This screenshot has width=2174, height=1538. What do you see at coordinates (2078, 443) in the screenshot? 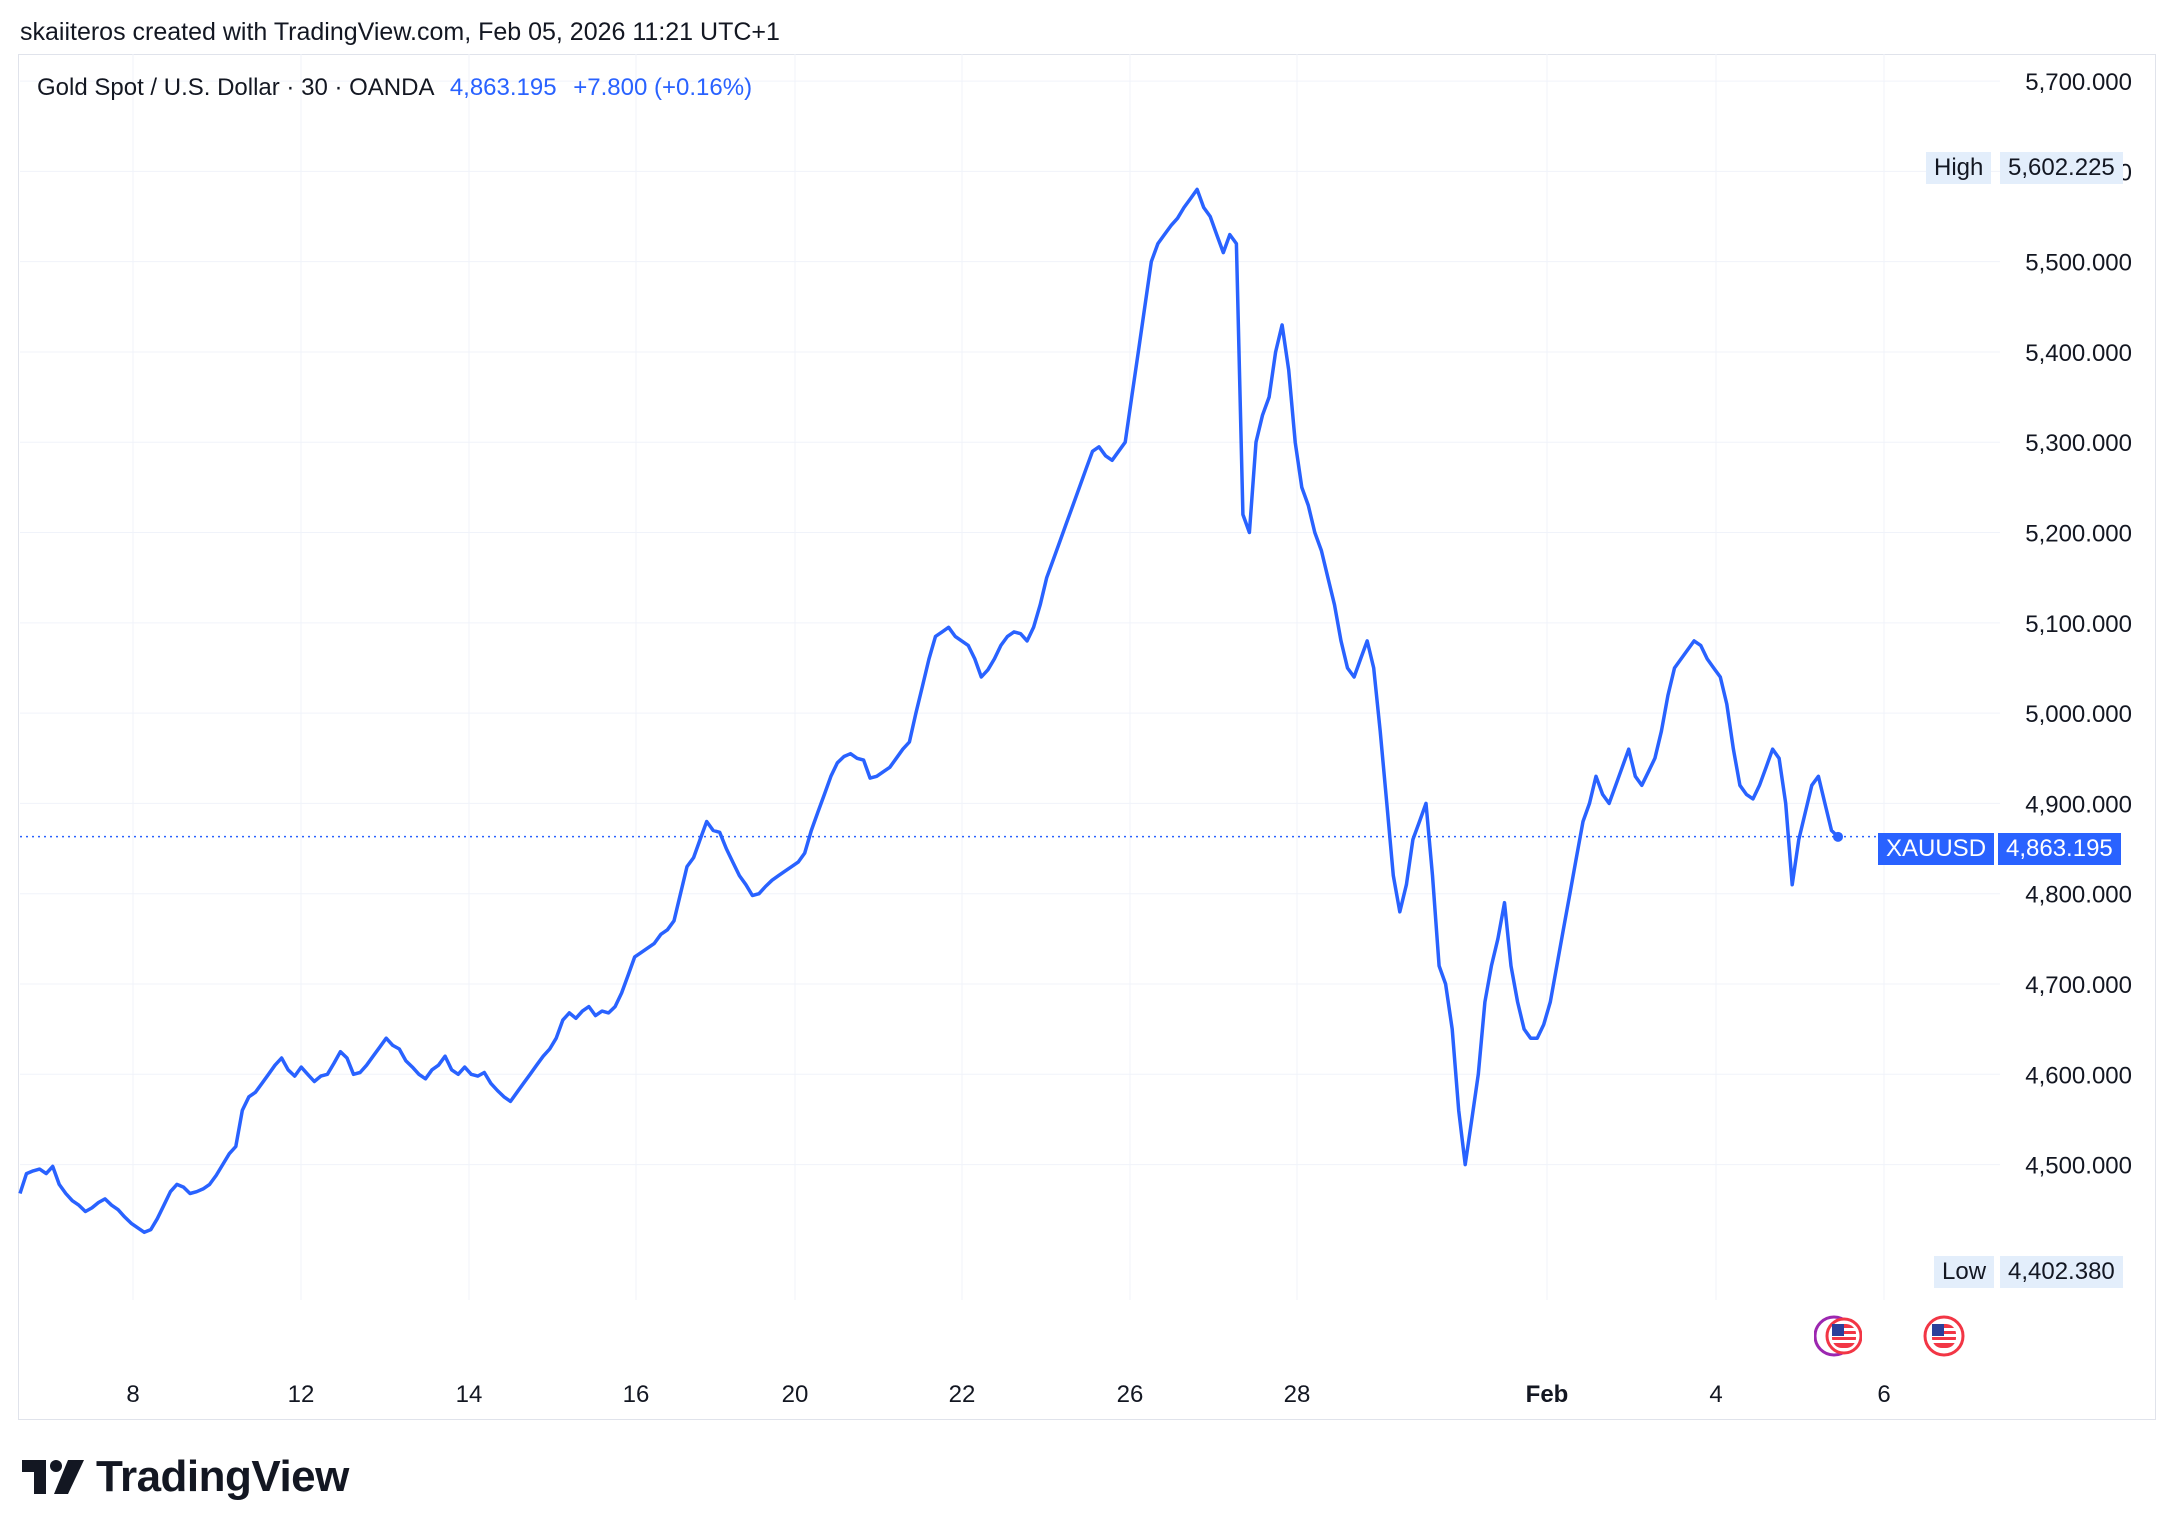
I see `y-tick-label: 5,300.000` at bounding box center [2078, 443].